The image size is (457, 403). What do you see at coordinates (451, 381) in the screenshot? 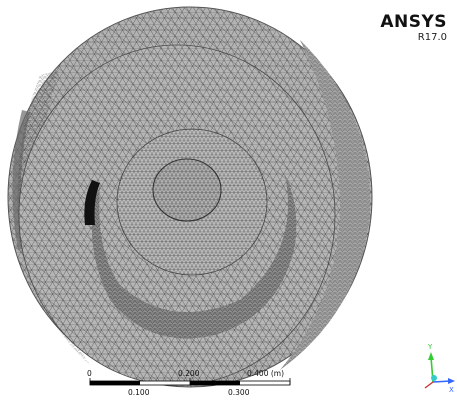
I see `x-axis-arrowhead` at bounding box center [451, 381].